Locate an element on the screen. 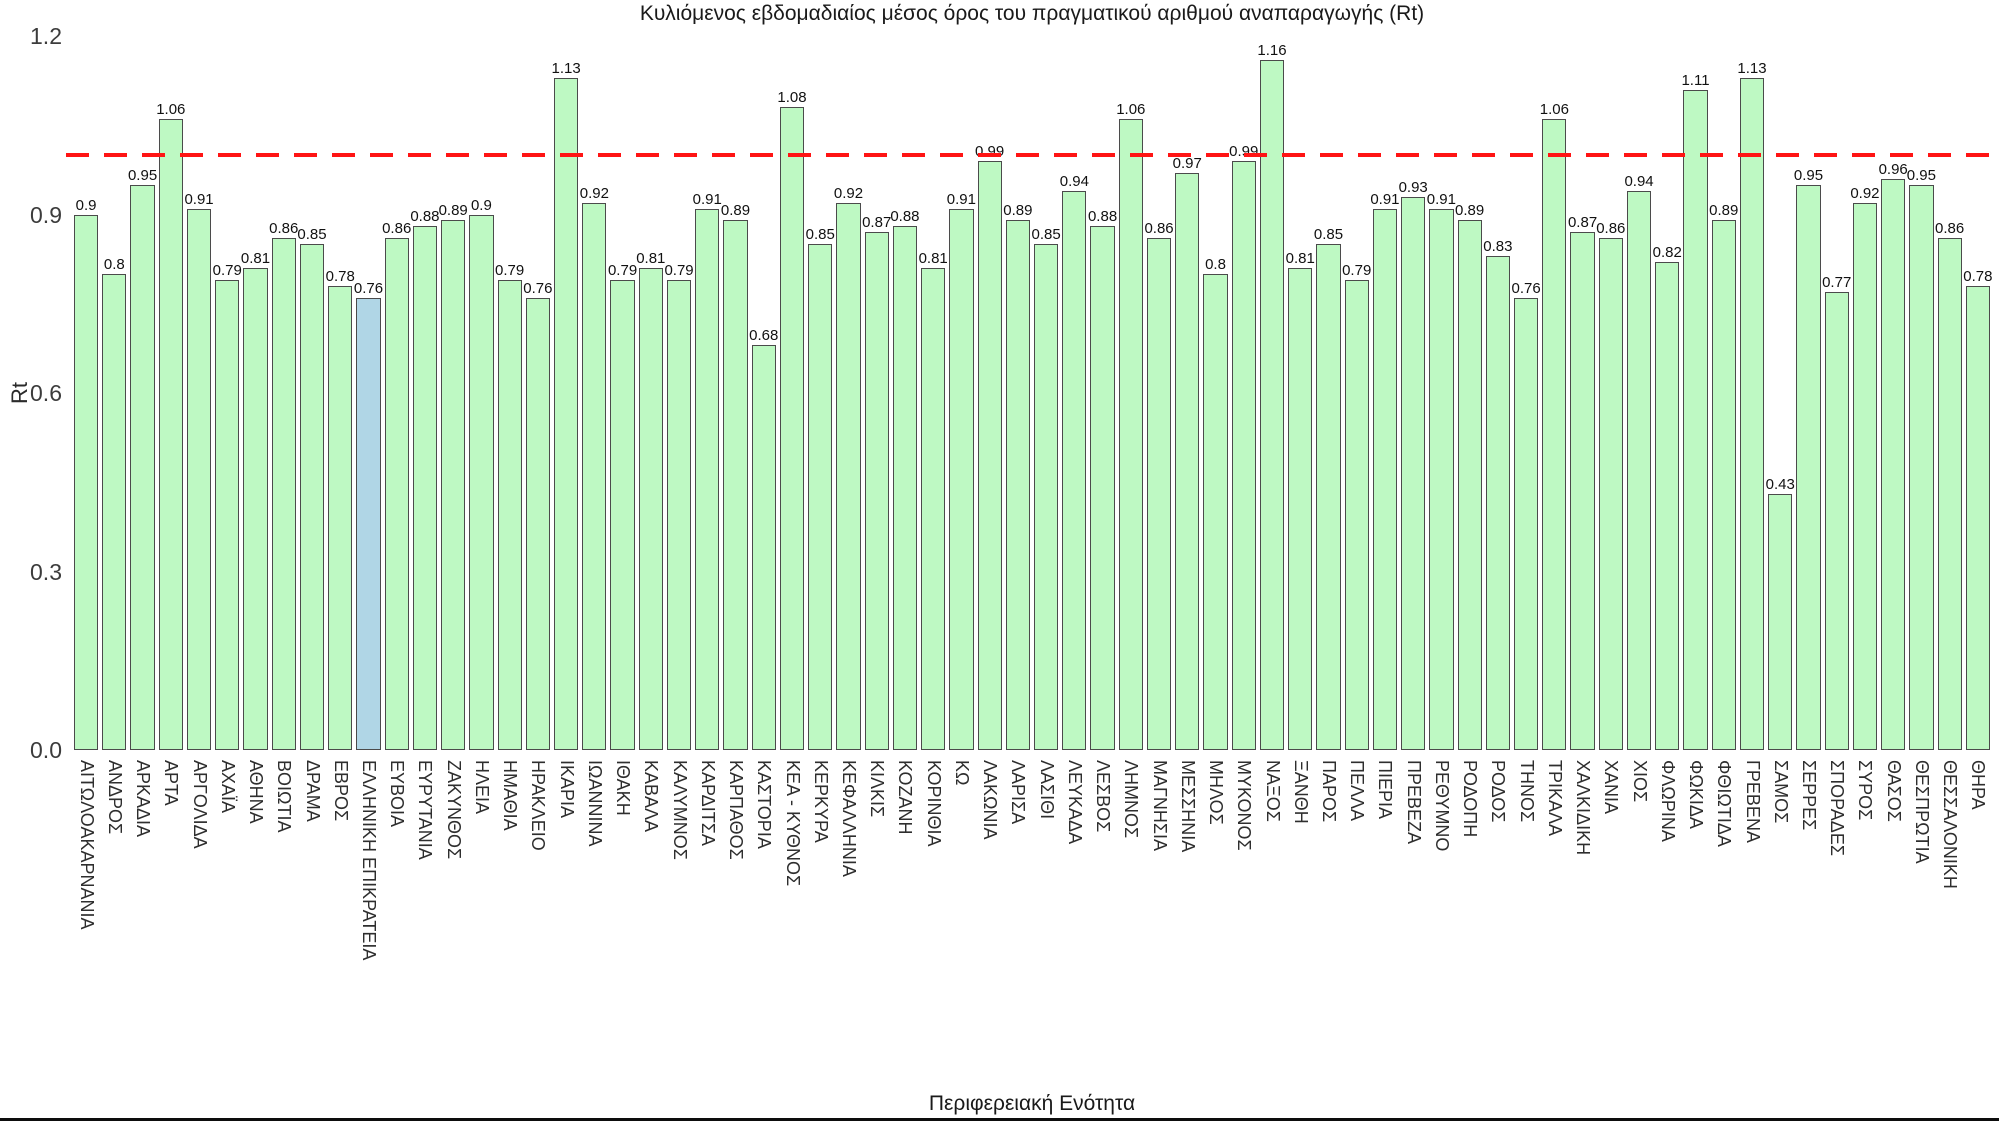  bar-value-label: 0.83 is located at coordinates (1498, 247).